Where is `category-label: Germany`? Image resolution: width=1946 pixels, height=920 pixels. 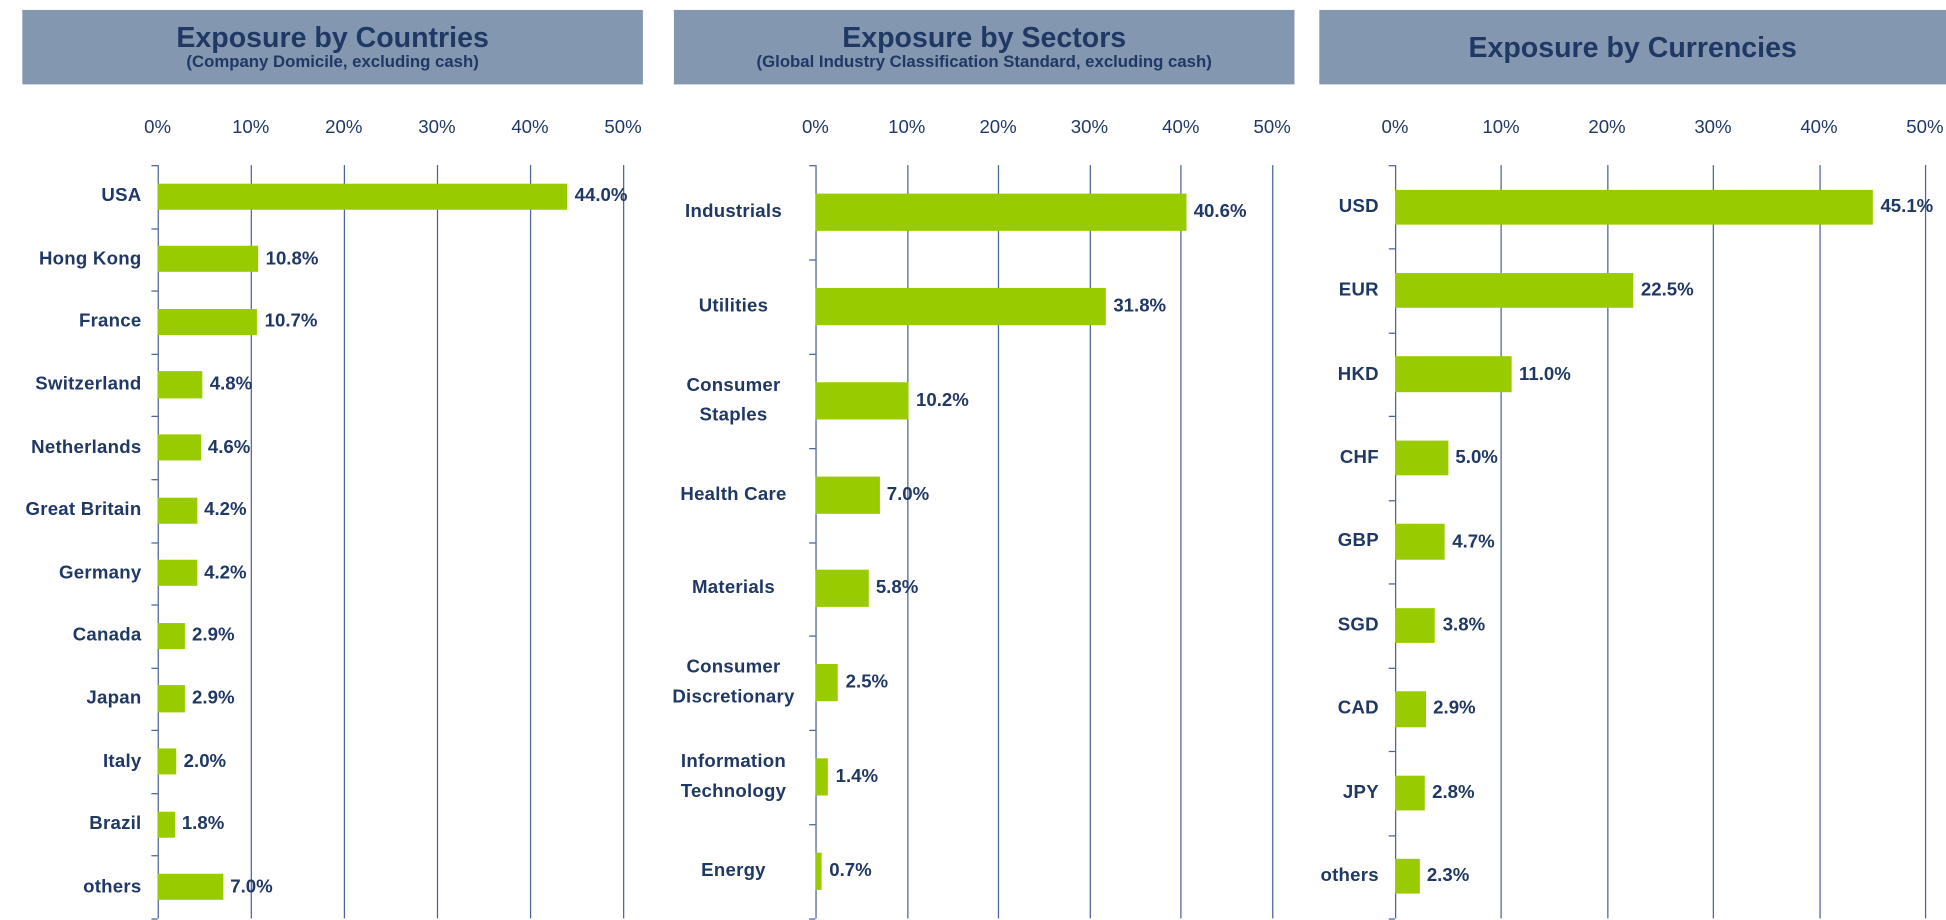
category-label: Germany is located at coordinates (100, 572).